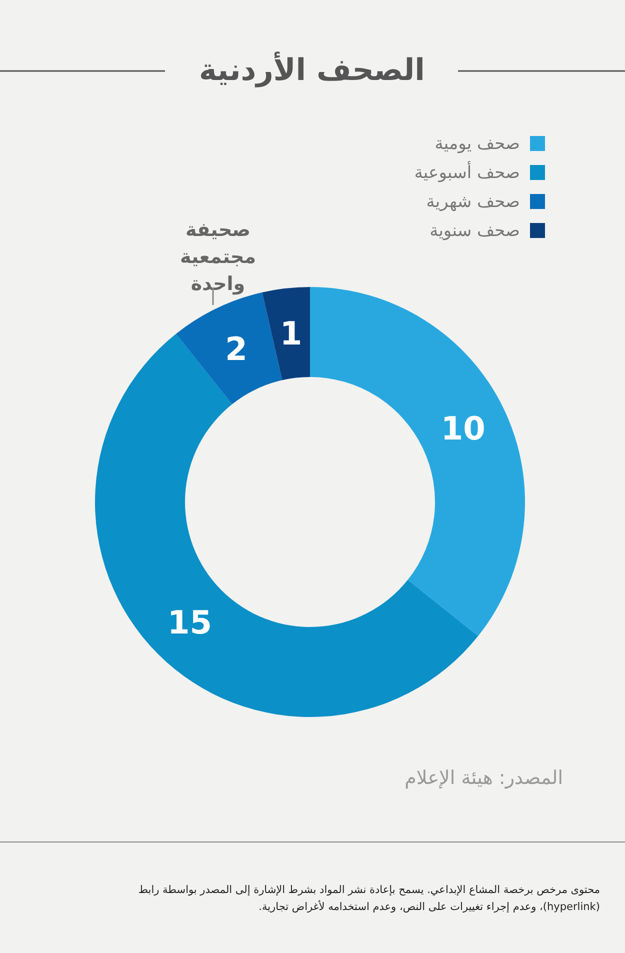 The image size is (625, 953). I want to click on text: المصدر: هيئة الإعلام, so click(483, 778).